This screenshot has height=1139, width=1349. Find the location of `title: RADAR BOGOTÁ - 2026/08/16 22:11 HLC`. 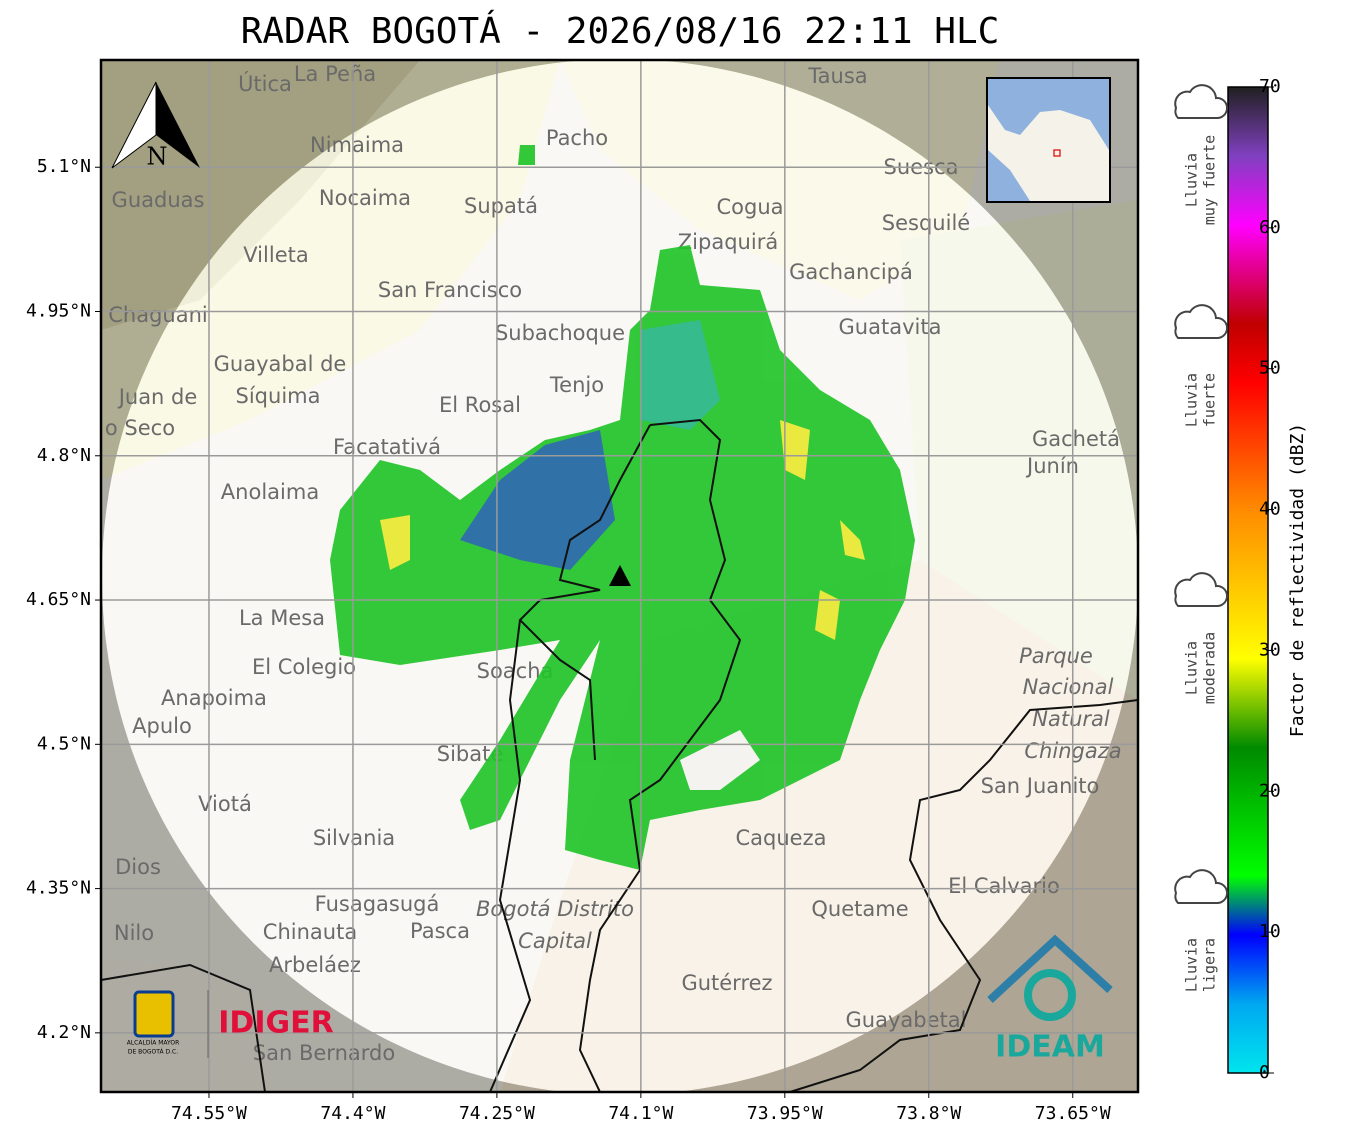

title: RADAR BOGOTÁ - 2026/08/16 22:11 HLC is located at coordinates (620, 31).